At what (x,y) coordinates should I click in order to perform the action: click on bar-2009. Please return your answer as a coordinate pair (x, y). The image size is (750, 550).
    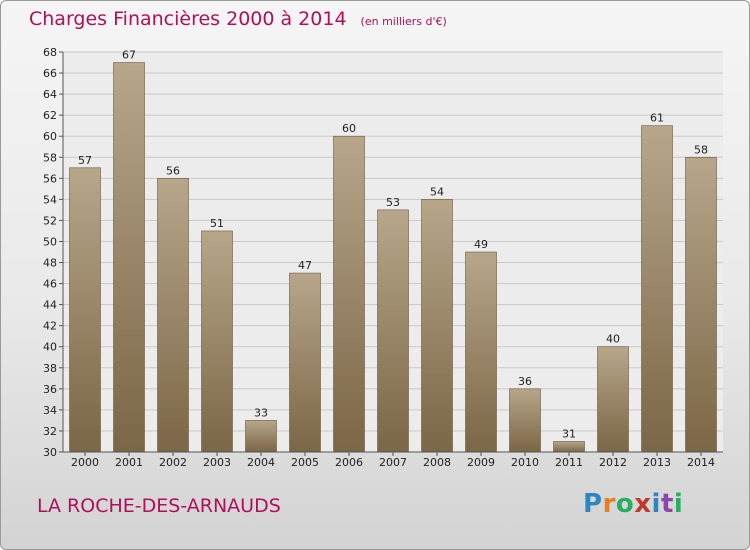
    Looking at the image, I should click on (481, 352).